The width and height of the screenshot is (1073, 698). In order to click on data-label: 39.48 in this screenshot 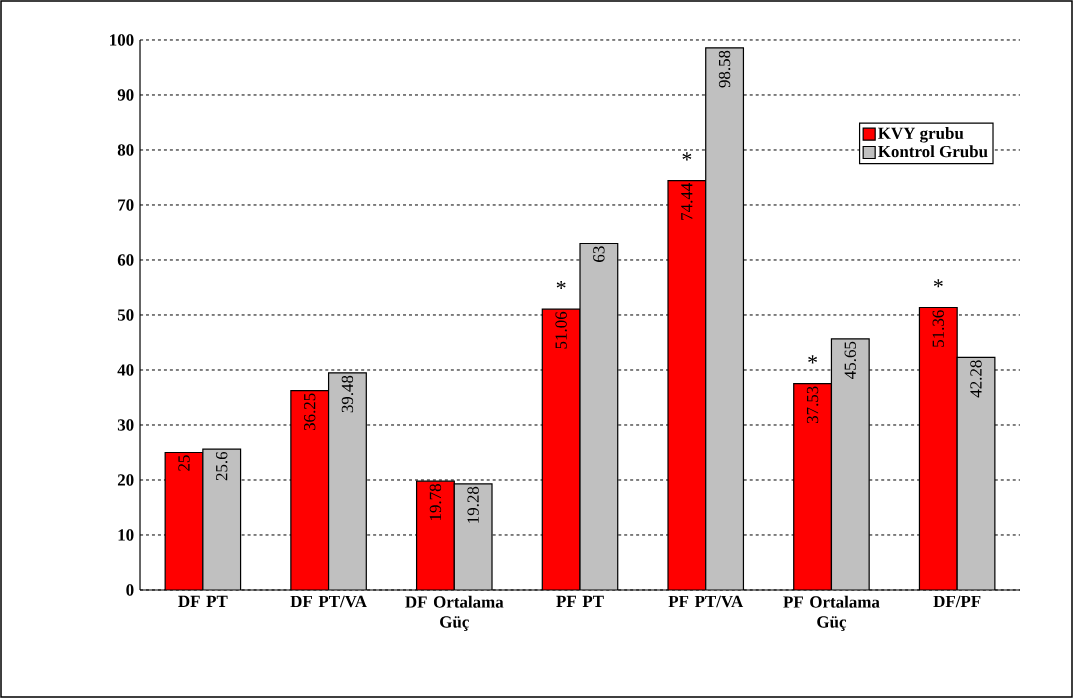, I will do `click(347, 394)`.